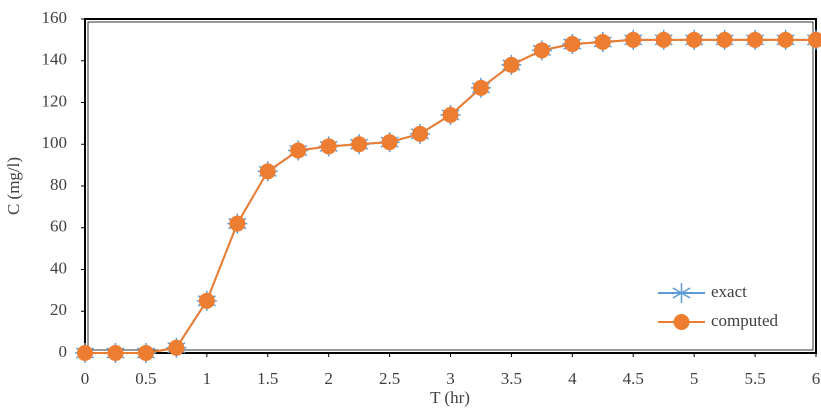 The image size is (821, 412). What do you see at coordinates (13, 186) in the screenshot?
I see `y-axis-label: C (mg/l)` at bounding box center [13, 186].